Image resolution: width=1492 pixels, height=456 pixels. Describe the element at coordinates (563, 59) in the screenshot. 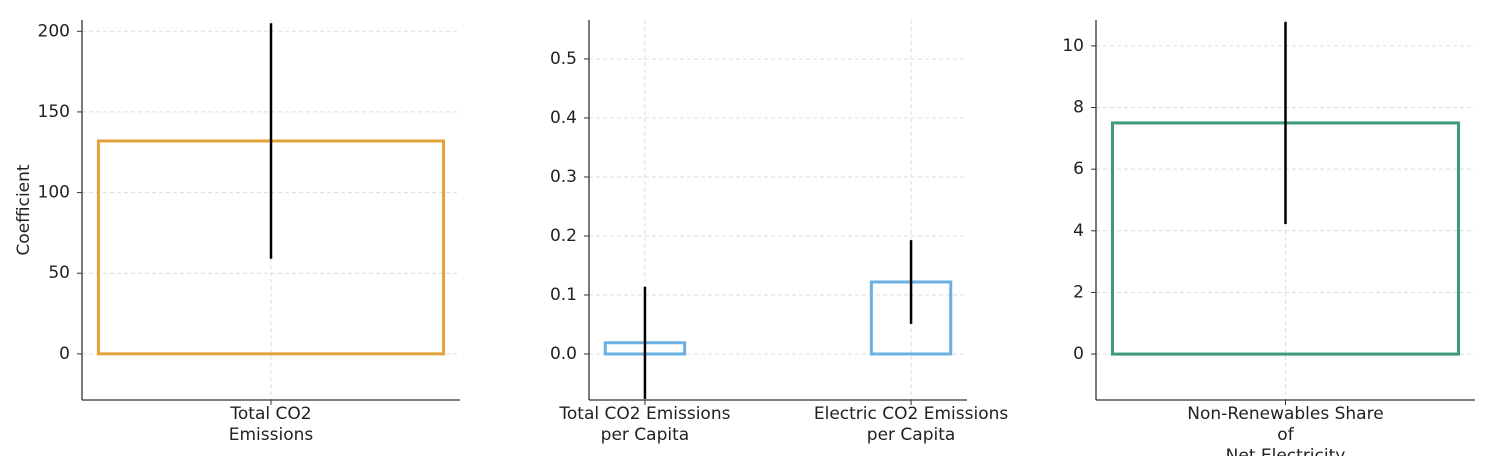

I see `y-tick-label: 0.5` at that location.